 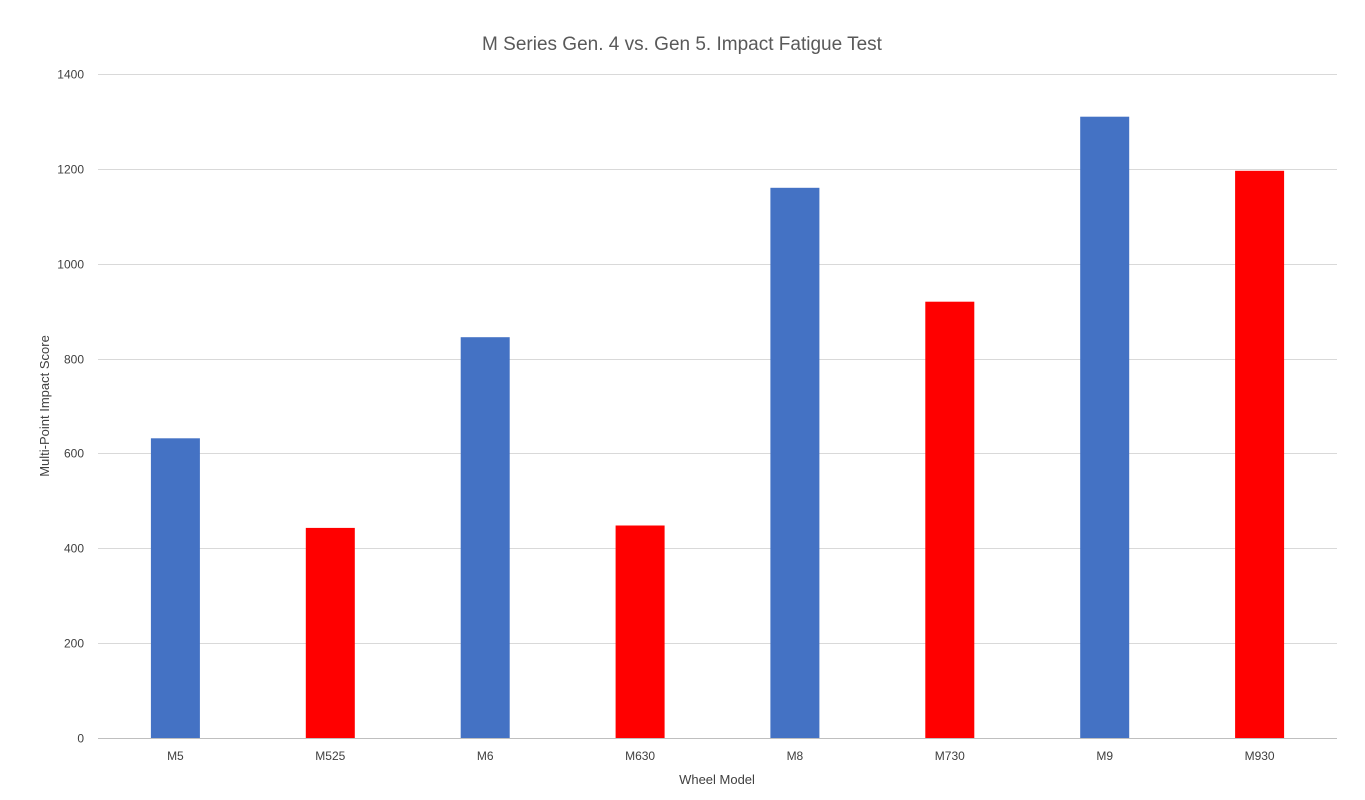 I want to click on bar-m9, so click(x=1105, y=427).